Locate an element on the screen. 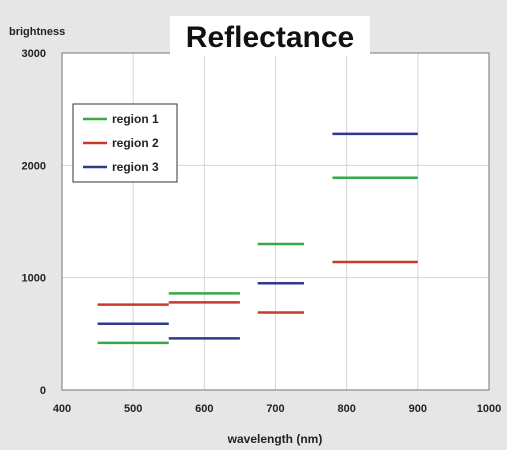 This screenshot has height=450, width=507. x-tick-label: 700 is located at coordinates (275, 409).